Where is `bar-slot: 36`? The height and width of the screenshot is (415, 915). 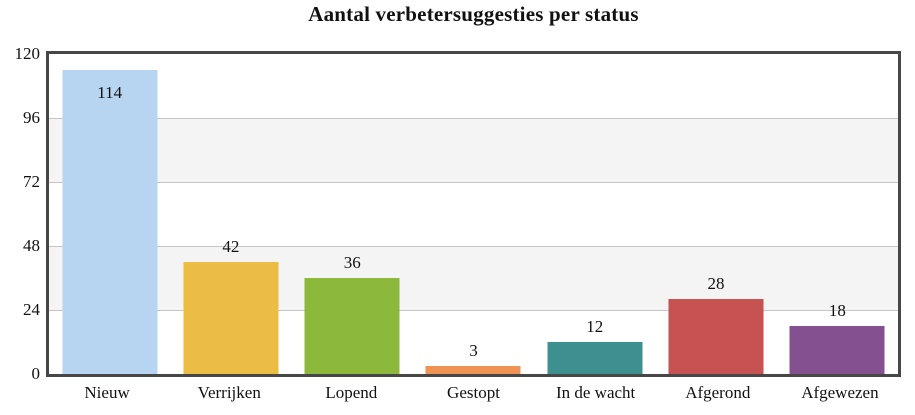
bar-slot: 36 is located at coordinates (352, 214).